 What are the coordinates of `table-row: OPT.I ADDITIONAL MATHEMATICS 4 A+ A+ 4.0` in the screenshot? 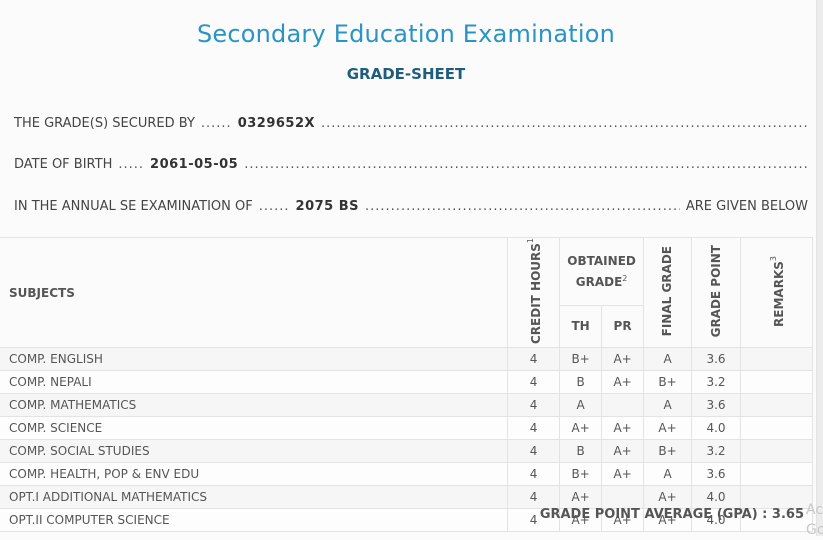 It's located at (406, 497).